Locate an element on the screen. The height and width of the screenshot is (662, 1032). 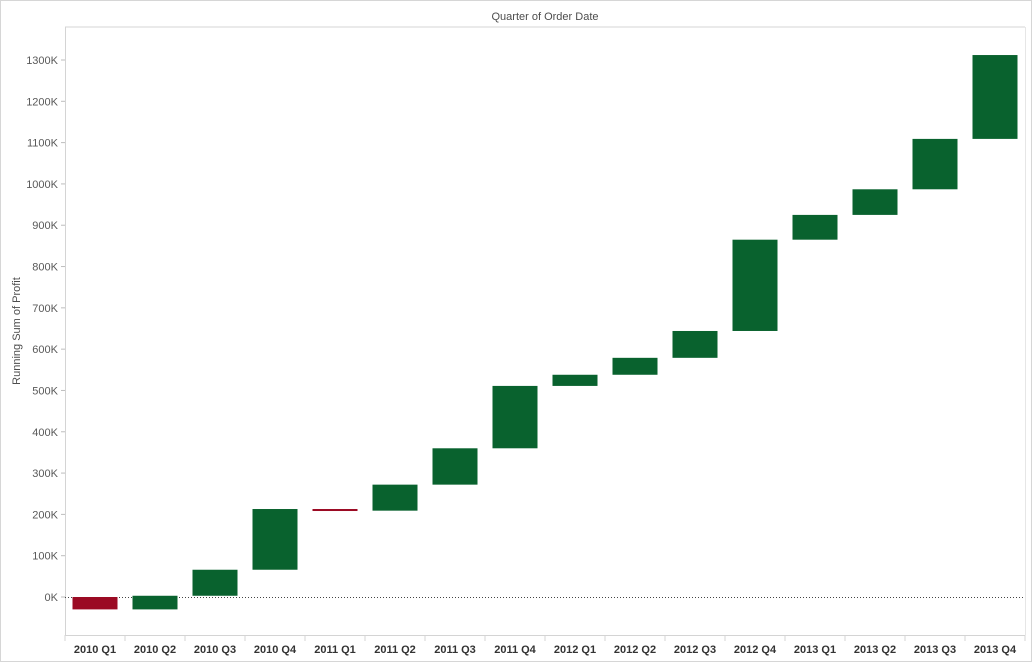
x-category-label: 2011 Q4 is located at coordinates (515, 650).